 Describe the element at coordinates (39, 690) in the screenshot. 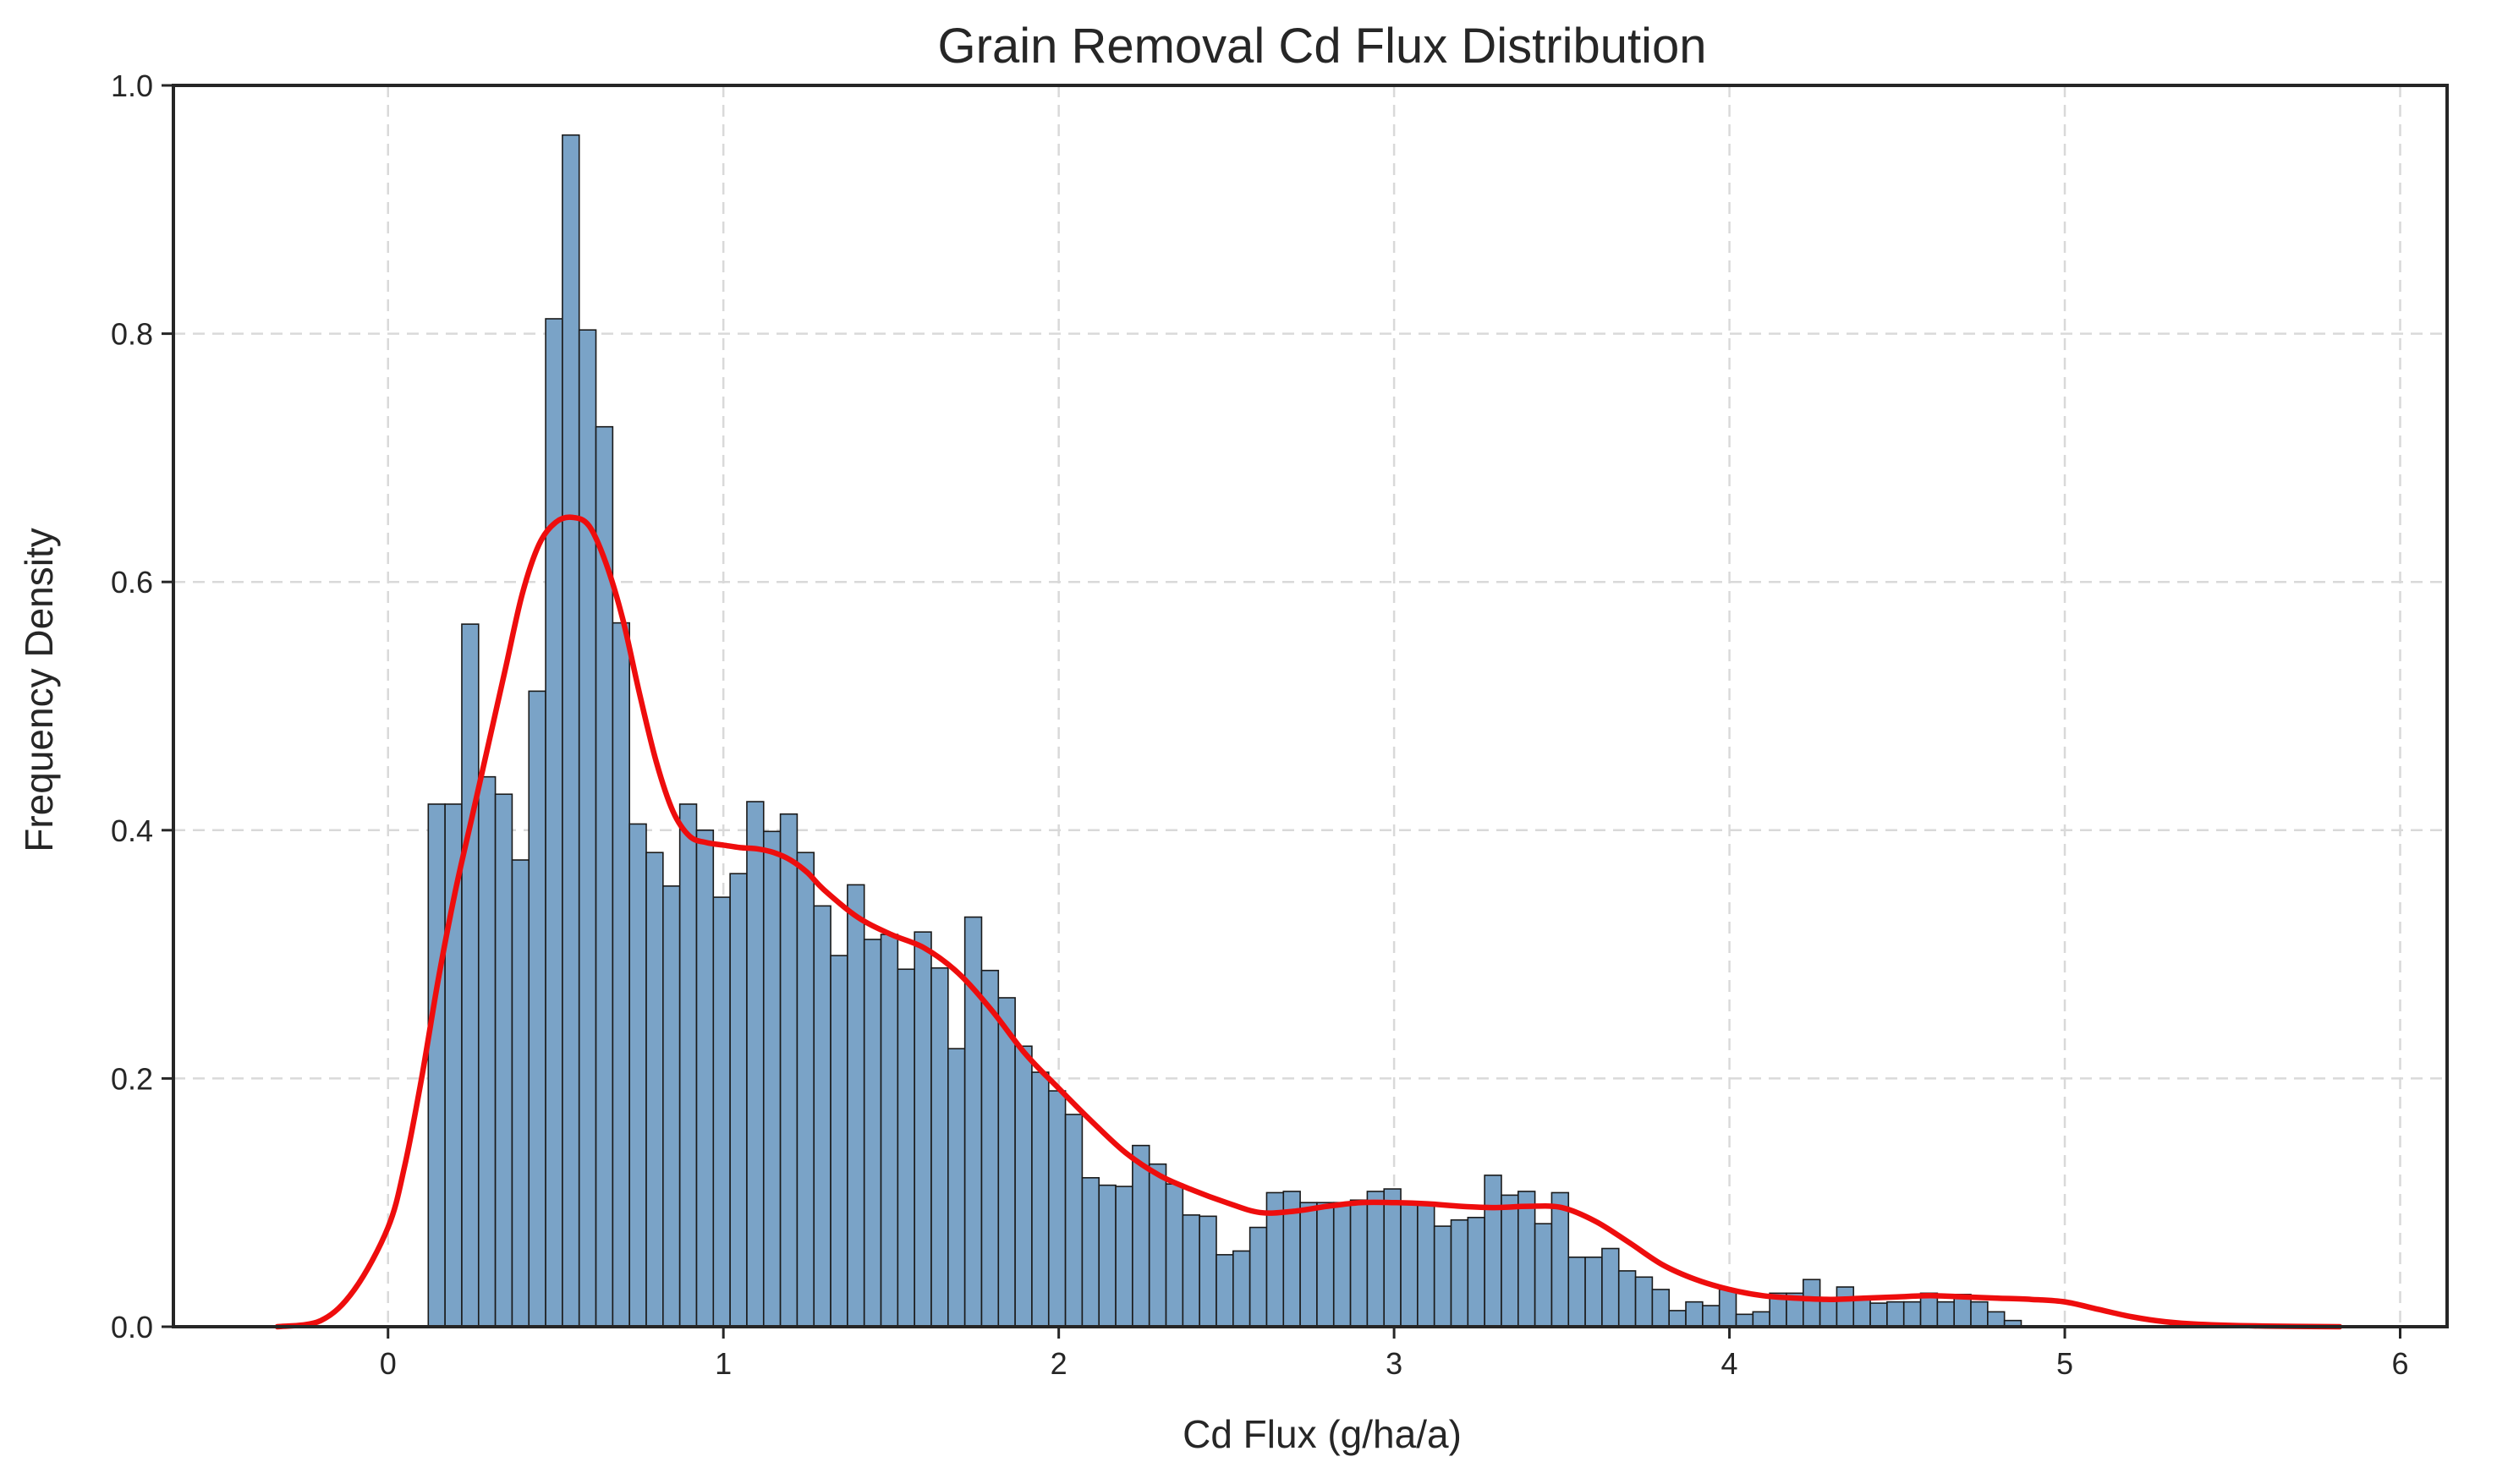

I see `y-axis-label: Frequency Density` at that location.